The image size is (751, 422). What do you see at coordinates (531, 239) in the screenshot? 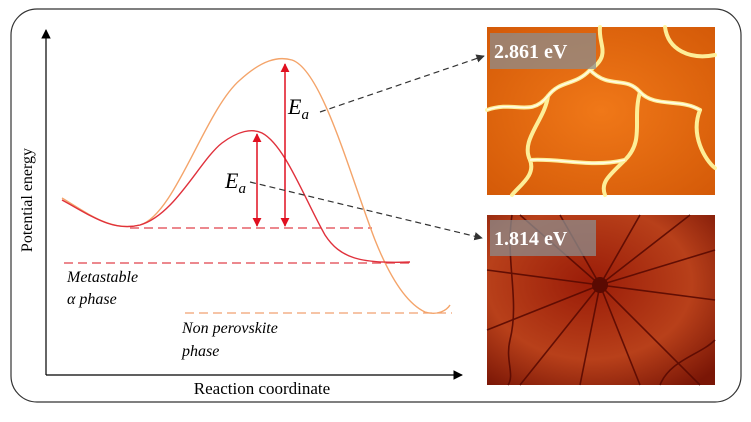
I see `bottom-energy-badge: 1.814 eV` at bounding box center [531, 239].